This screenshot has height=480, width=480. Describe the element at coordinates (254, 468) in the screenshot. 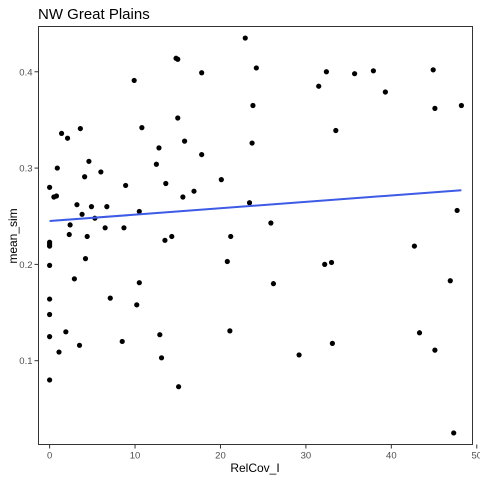

I see `x-axis-title: RelCov_I` at that location.